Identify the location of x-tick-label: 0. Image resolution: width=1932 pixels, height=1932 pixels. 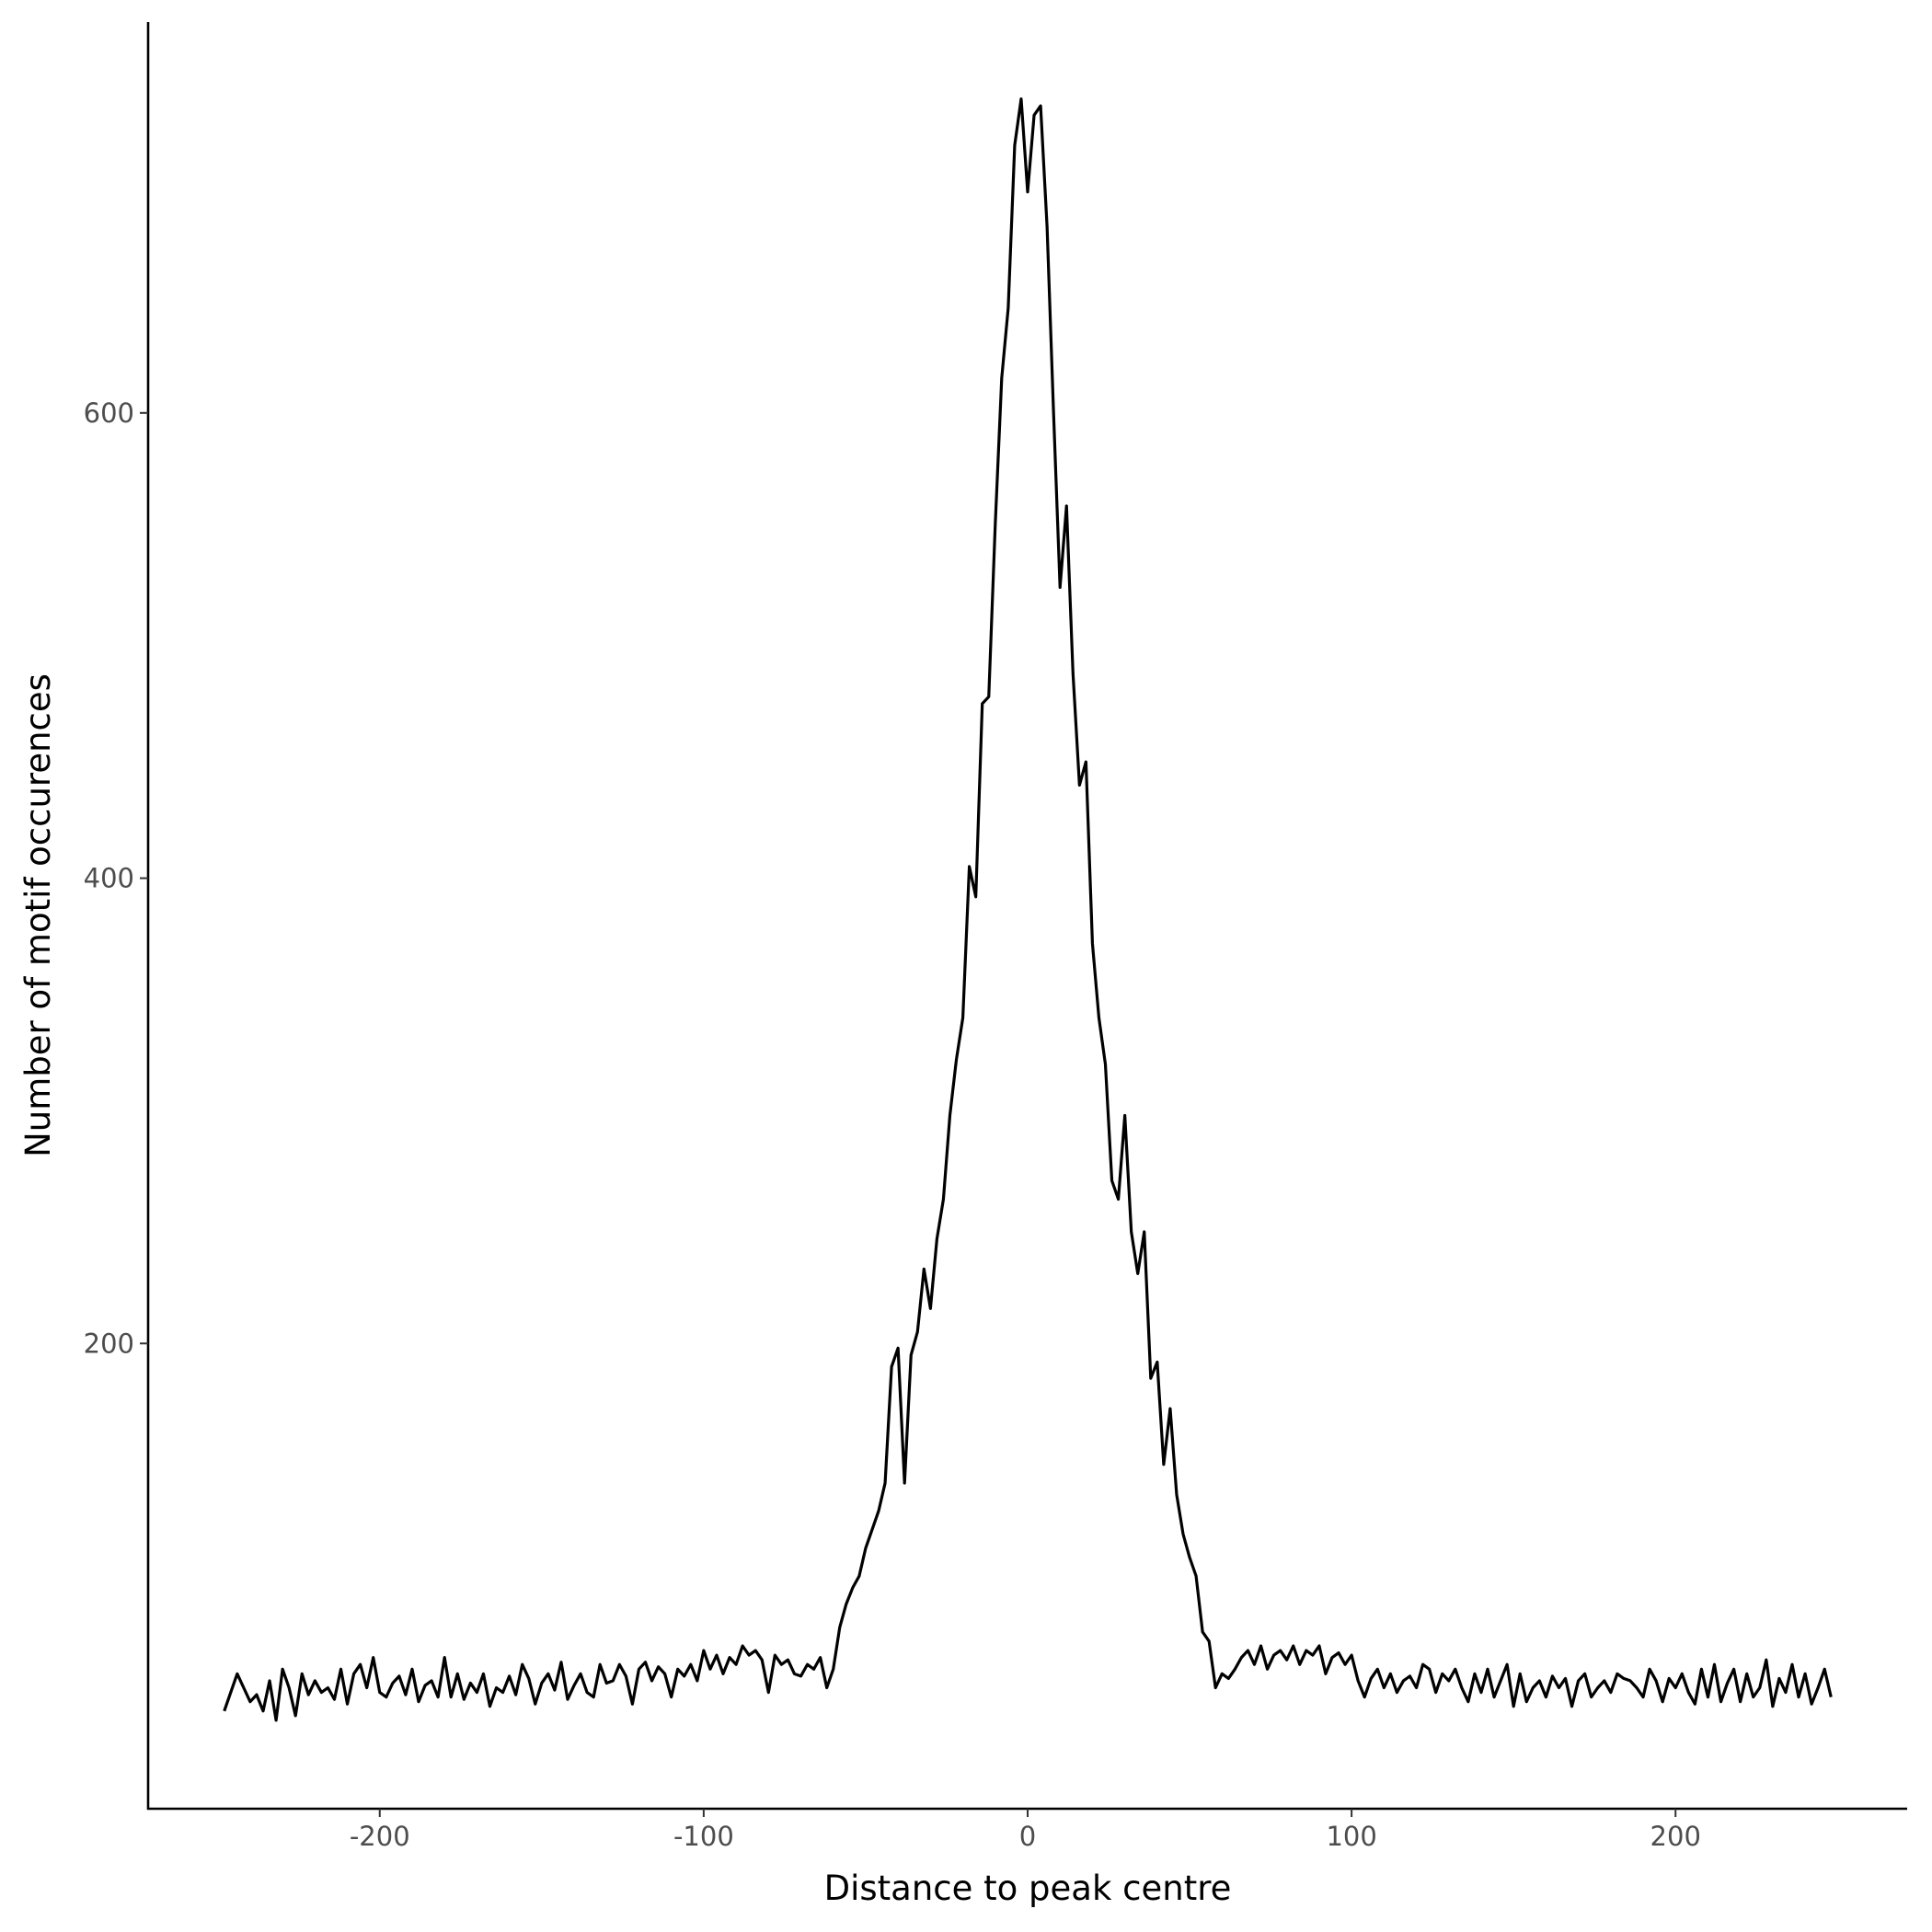
(1027, 1836).